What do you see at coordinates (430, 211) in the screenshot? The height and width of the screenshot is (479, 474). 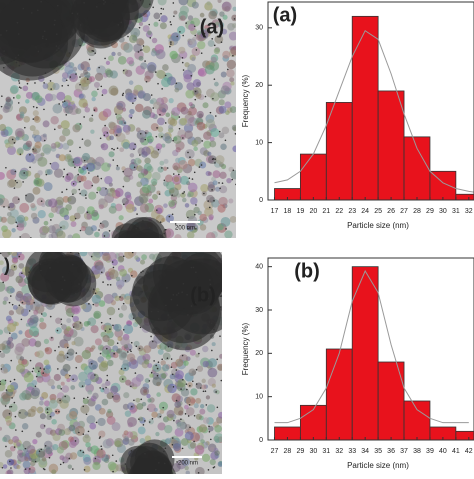 I see `x-tick-label: 29` at bounding box center [430, 211].